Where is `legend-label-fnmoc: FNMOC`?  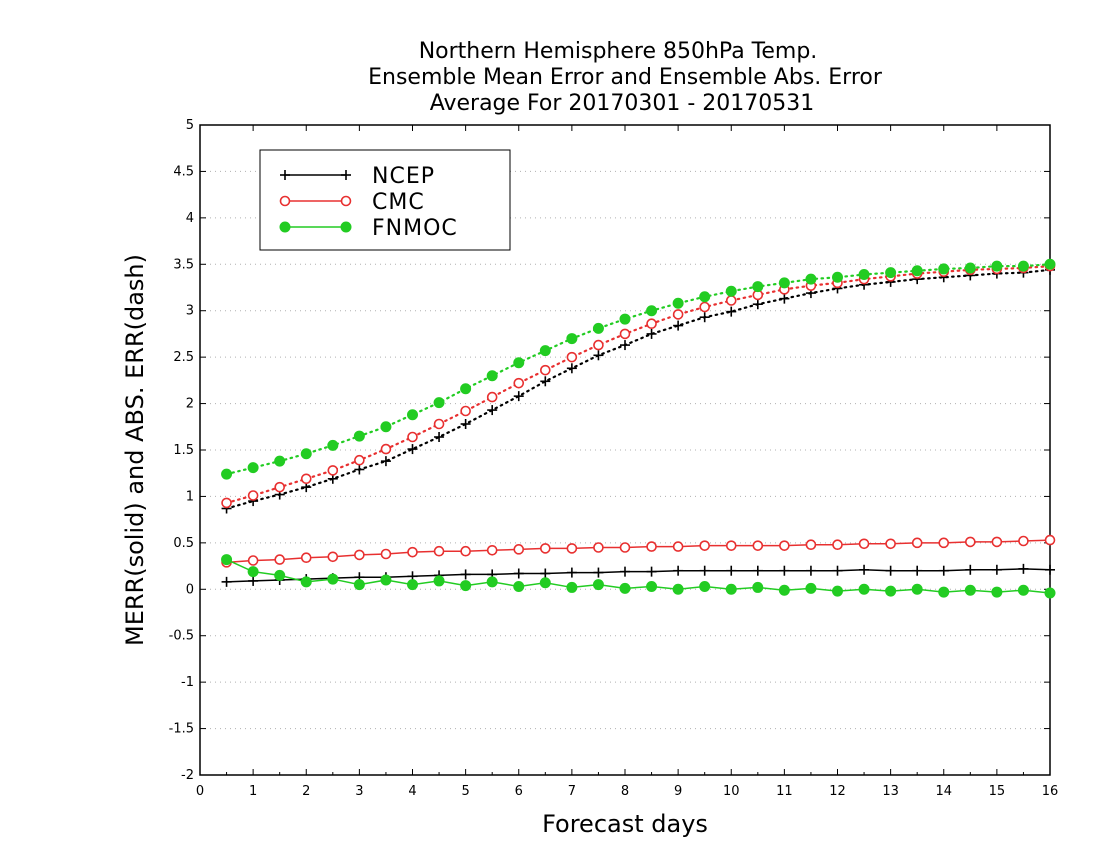
legend-label-fnmoc: FNMOC is located at coordinates (415, 228).